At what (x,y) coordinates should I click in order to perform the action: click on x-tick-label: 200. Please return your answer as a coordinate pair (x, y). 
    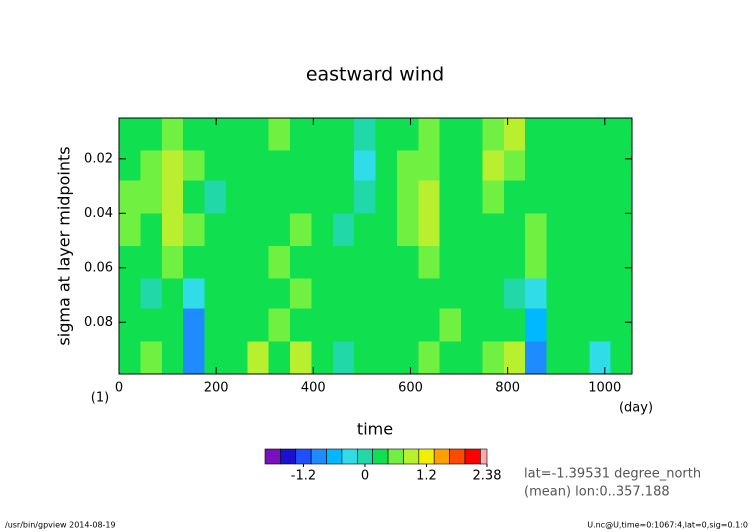
    Looking at the image, I should click on (216, 388).